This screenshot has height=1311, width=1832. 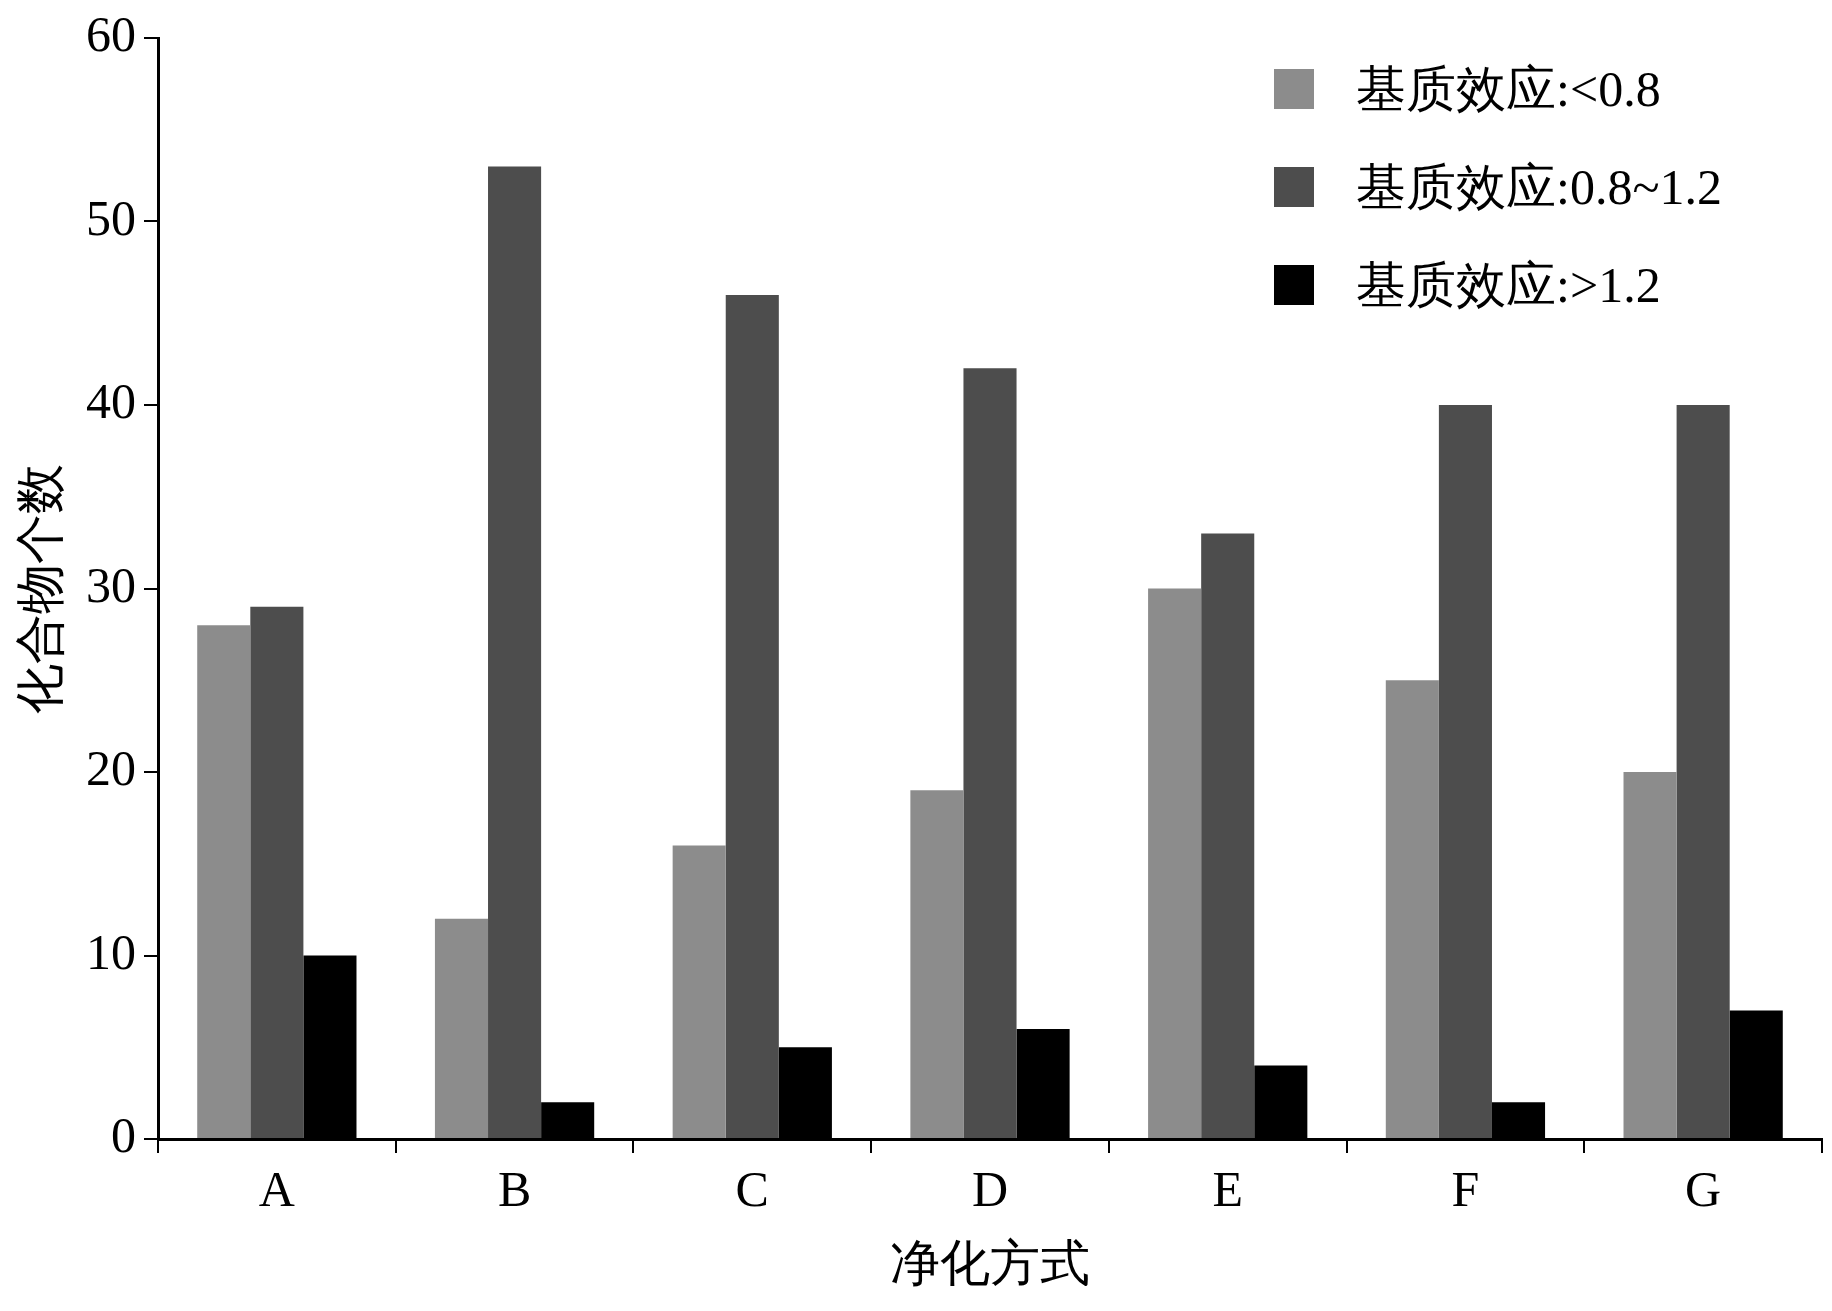 What do you see at coordinates (276, 1189) in the screenshot?
I see `x-tick-label: A` at bounding box center [276, 1189].